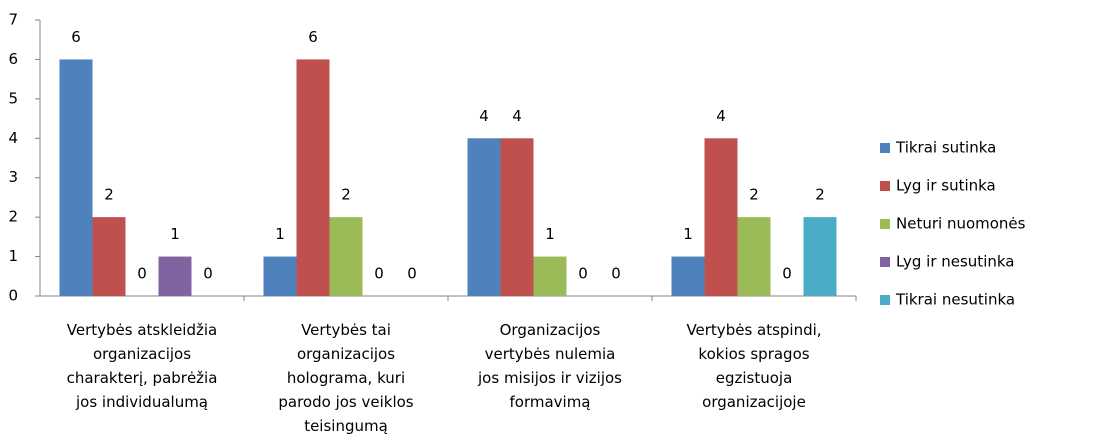 This screenshot has height=436, width=1094. I want to click on y-tick-label: 6, so click(13, 59).